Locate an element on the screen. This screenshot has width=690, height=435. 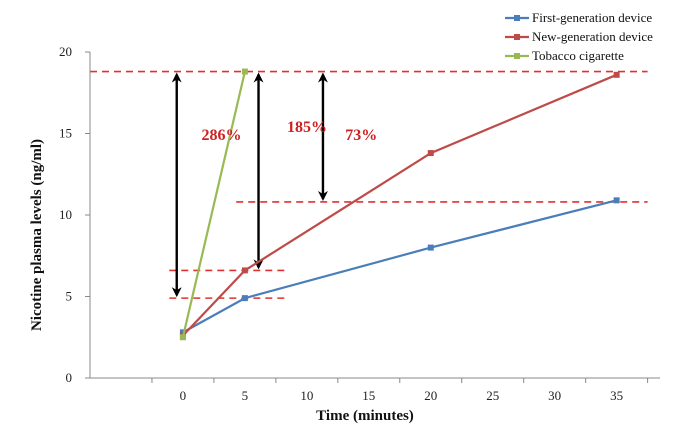
legend-item-new-generation: New-generation device is located at coordinates (579, 36).